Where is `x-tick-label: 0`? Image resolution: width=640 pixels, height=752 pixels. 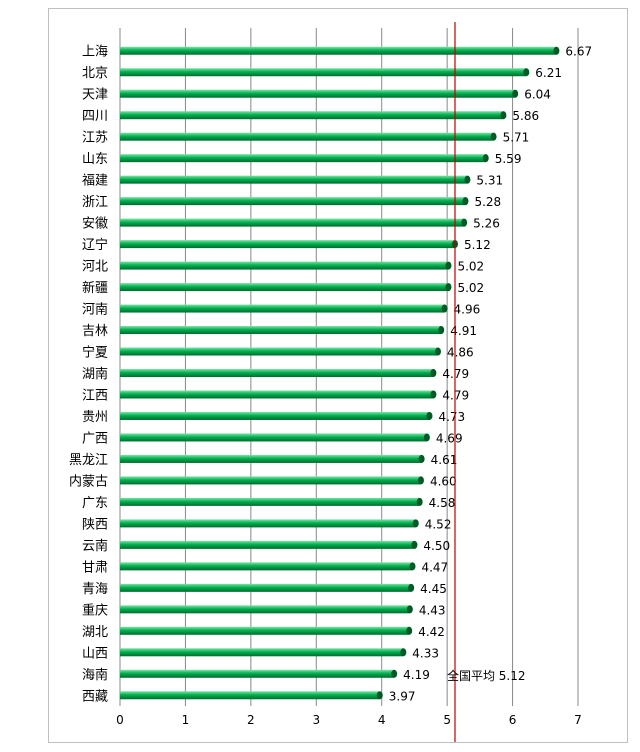
x-tick-label: 0 is located at coordinates (120, 720).